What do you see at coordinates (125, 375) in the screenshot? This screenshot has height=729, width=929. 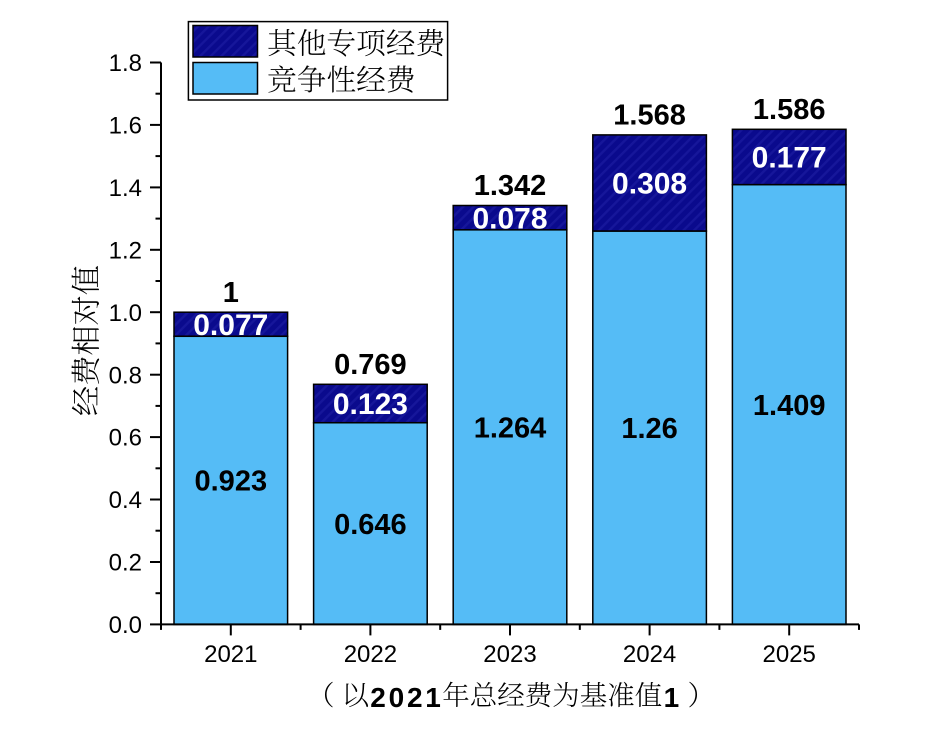 I see `svg-text: 0.8` at bounding box center [125, 375].